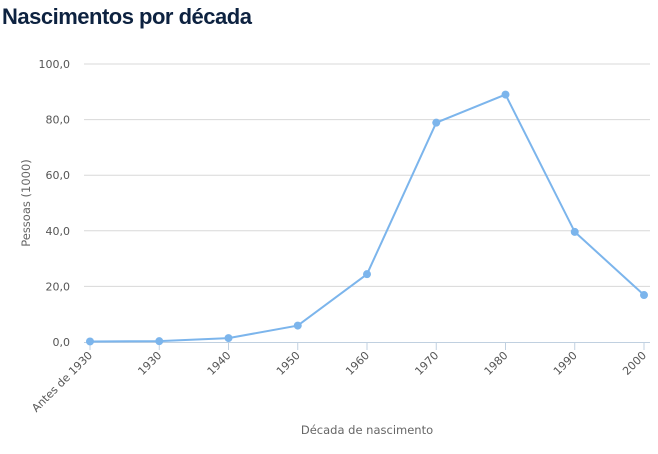 This screenshot has width=658, height=454. What do you see at coordinates (357, 363) in the screenshot?
I see `x-tick-label: 1960` at bounding box center [357, 363].